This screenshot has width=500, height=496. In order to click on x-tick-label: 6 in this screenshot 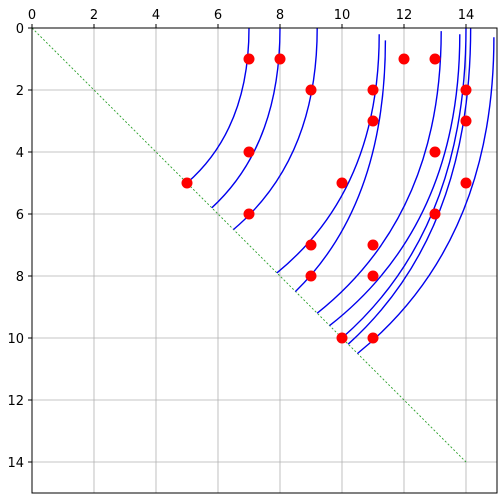, I will do `click(218, 15)`.